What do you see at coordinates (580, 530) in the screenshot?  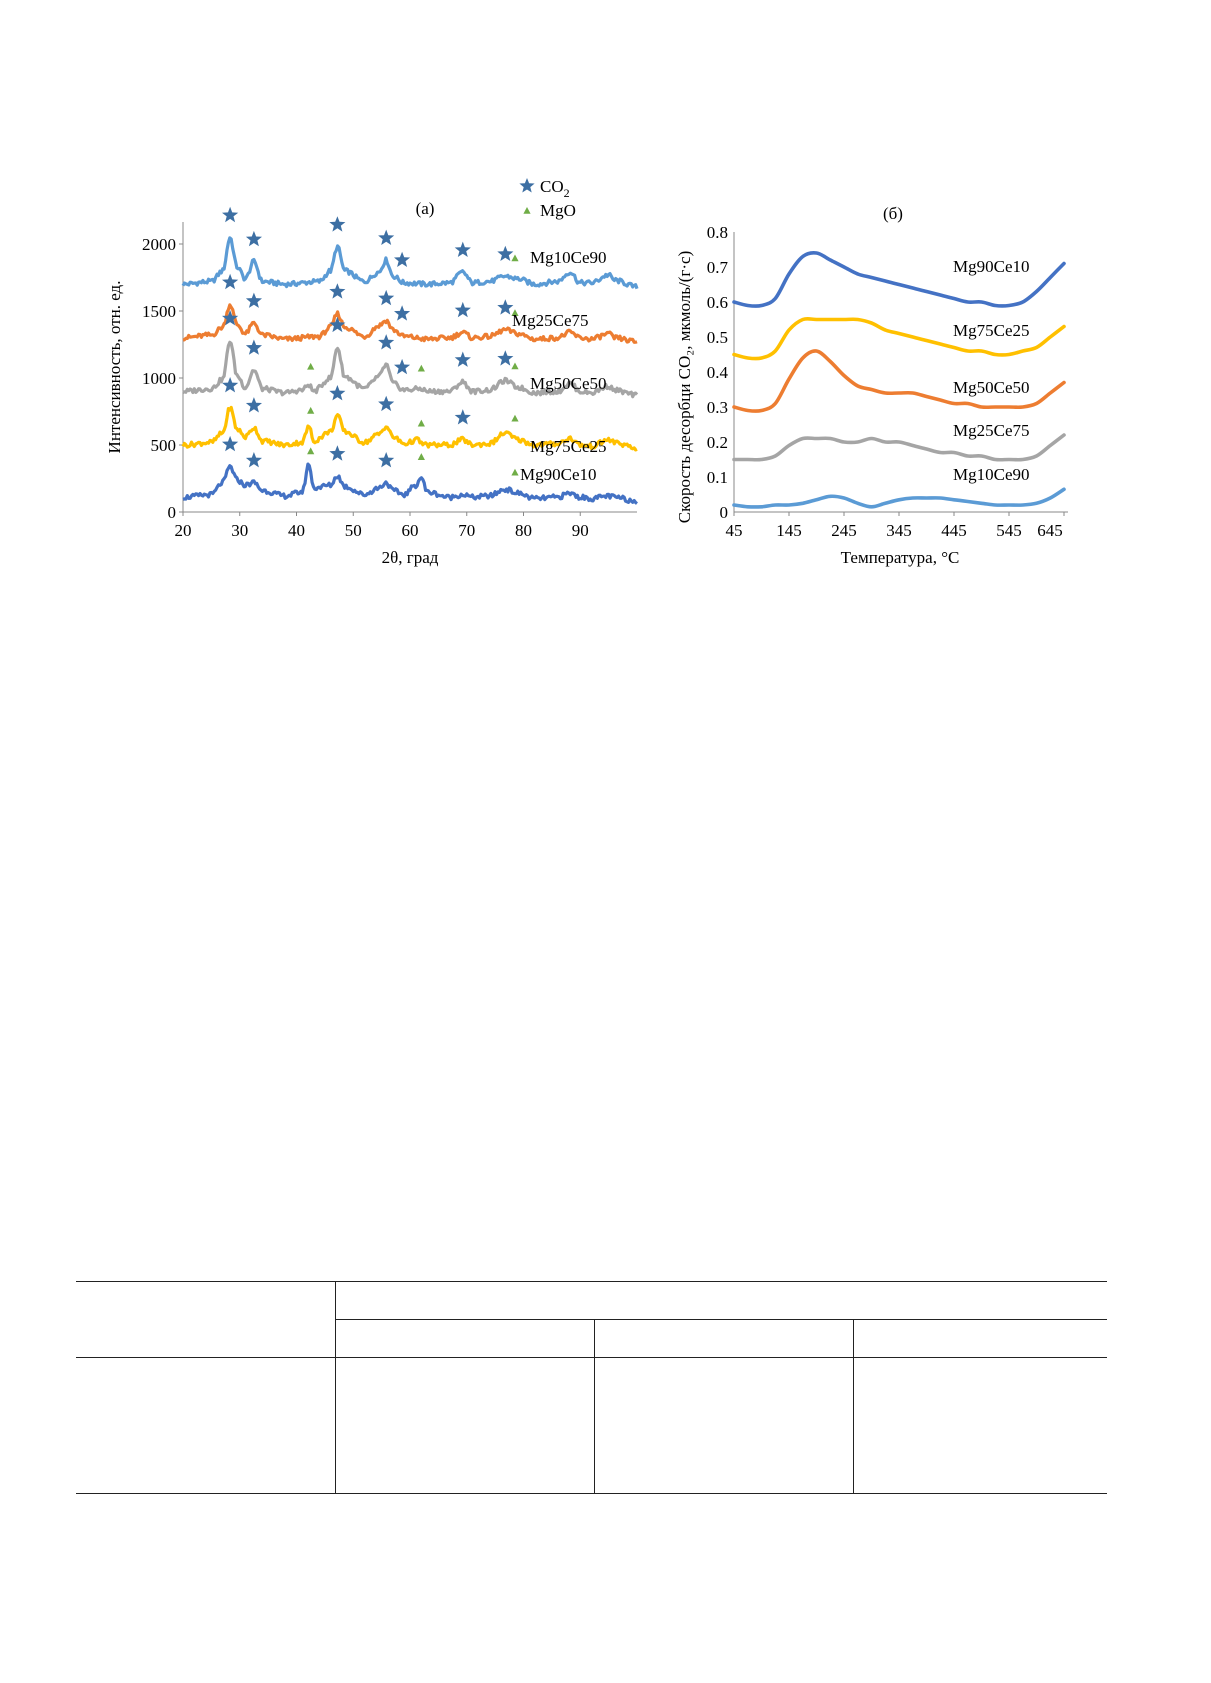 I see `x-tick-label: 90` at bounding box center [580, 530].